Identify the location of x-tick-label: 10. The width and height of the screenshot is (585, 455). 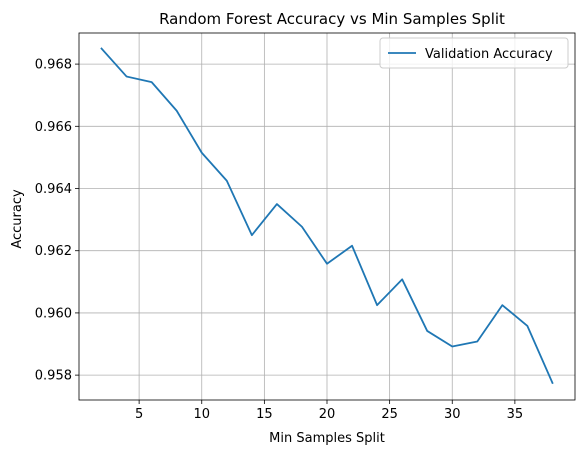
(201, 414).